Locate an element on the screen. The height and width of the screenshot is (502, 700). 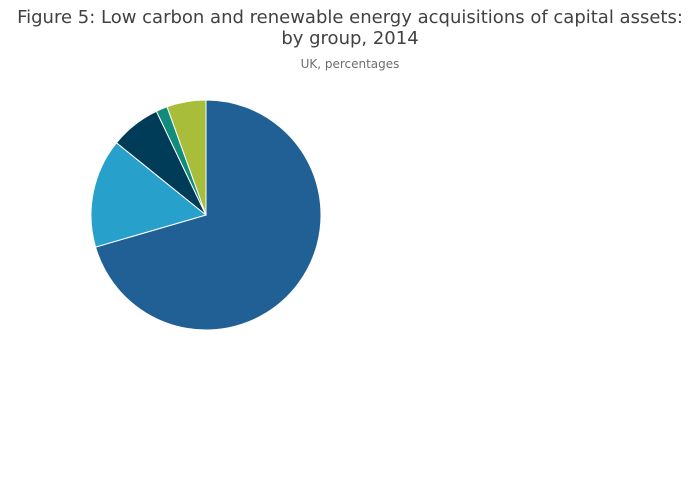
chart-subtitle: UK, percentages is located at coordinates (350, 64).